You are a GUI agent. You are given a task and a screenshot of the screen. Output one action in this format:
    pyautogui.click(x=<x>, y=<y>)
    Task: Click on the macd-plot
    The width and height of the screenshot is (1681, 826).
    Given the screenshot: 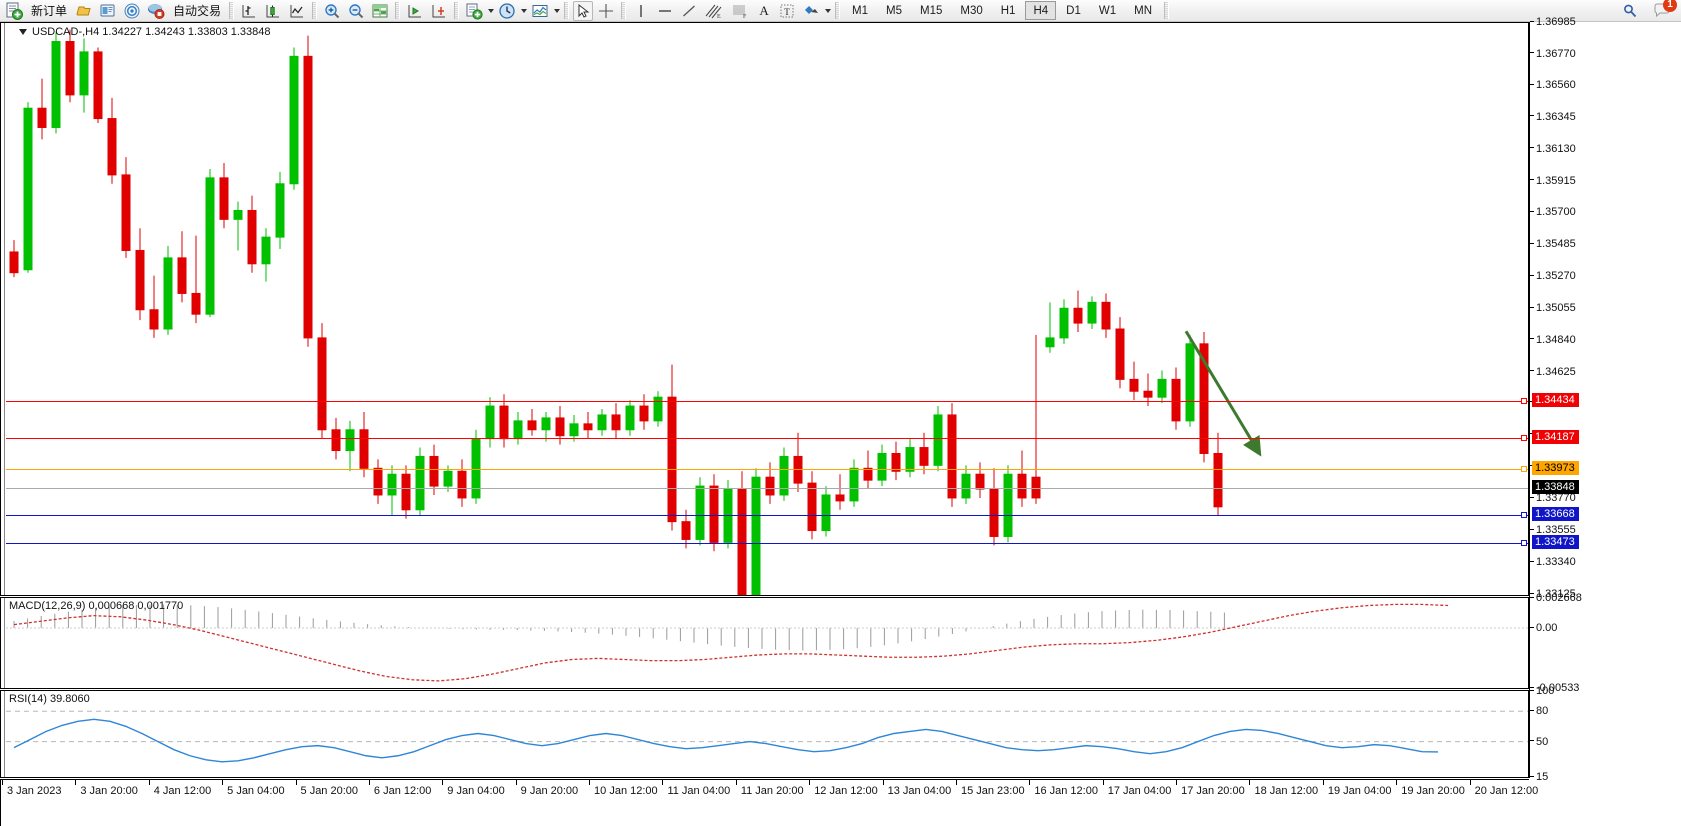 What is the action you would take?
    pyautogui.click(x=767, y=643)
    